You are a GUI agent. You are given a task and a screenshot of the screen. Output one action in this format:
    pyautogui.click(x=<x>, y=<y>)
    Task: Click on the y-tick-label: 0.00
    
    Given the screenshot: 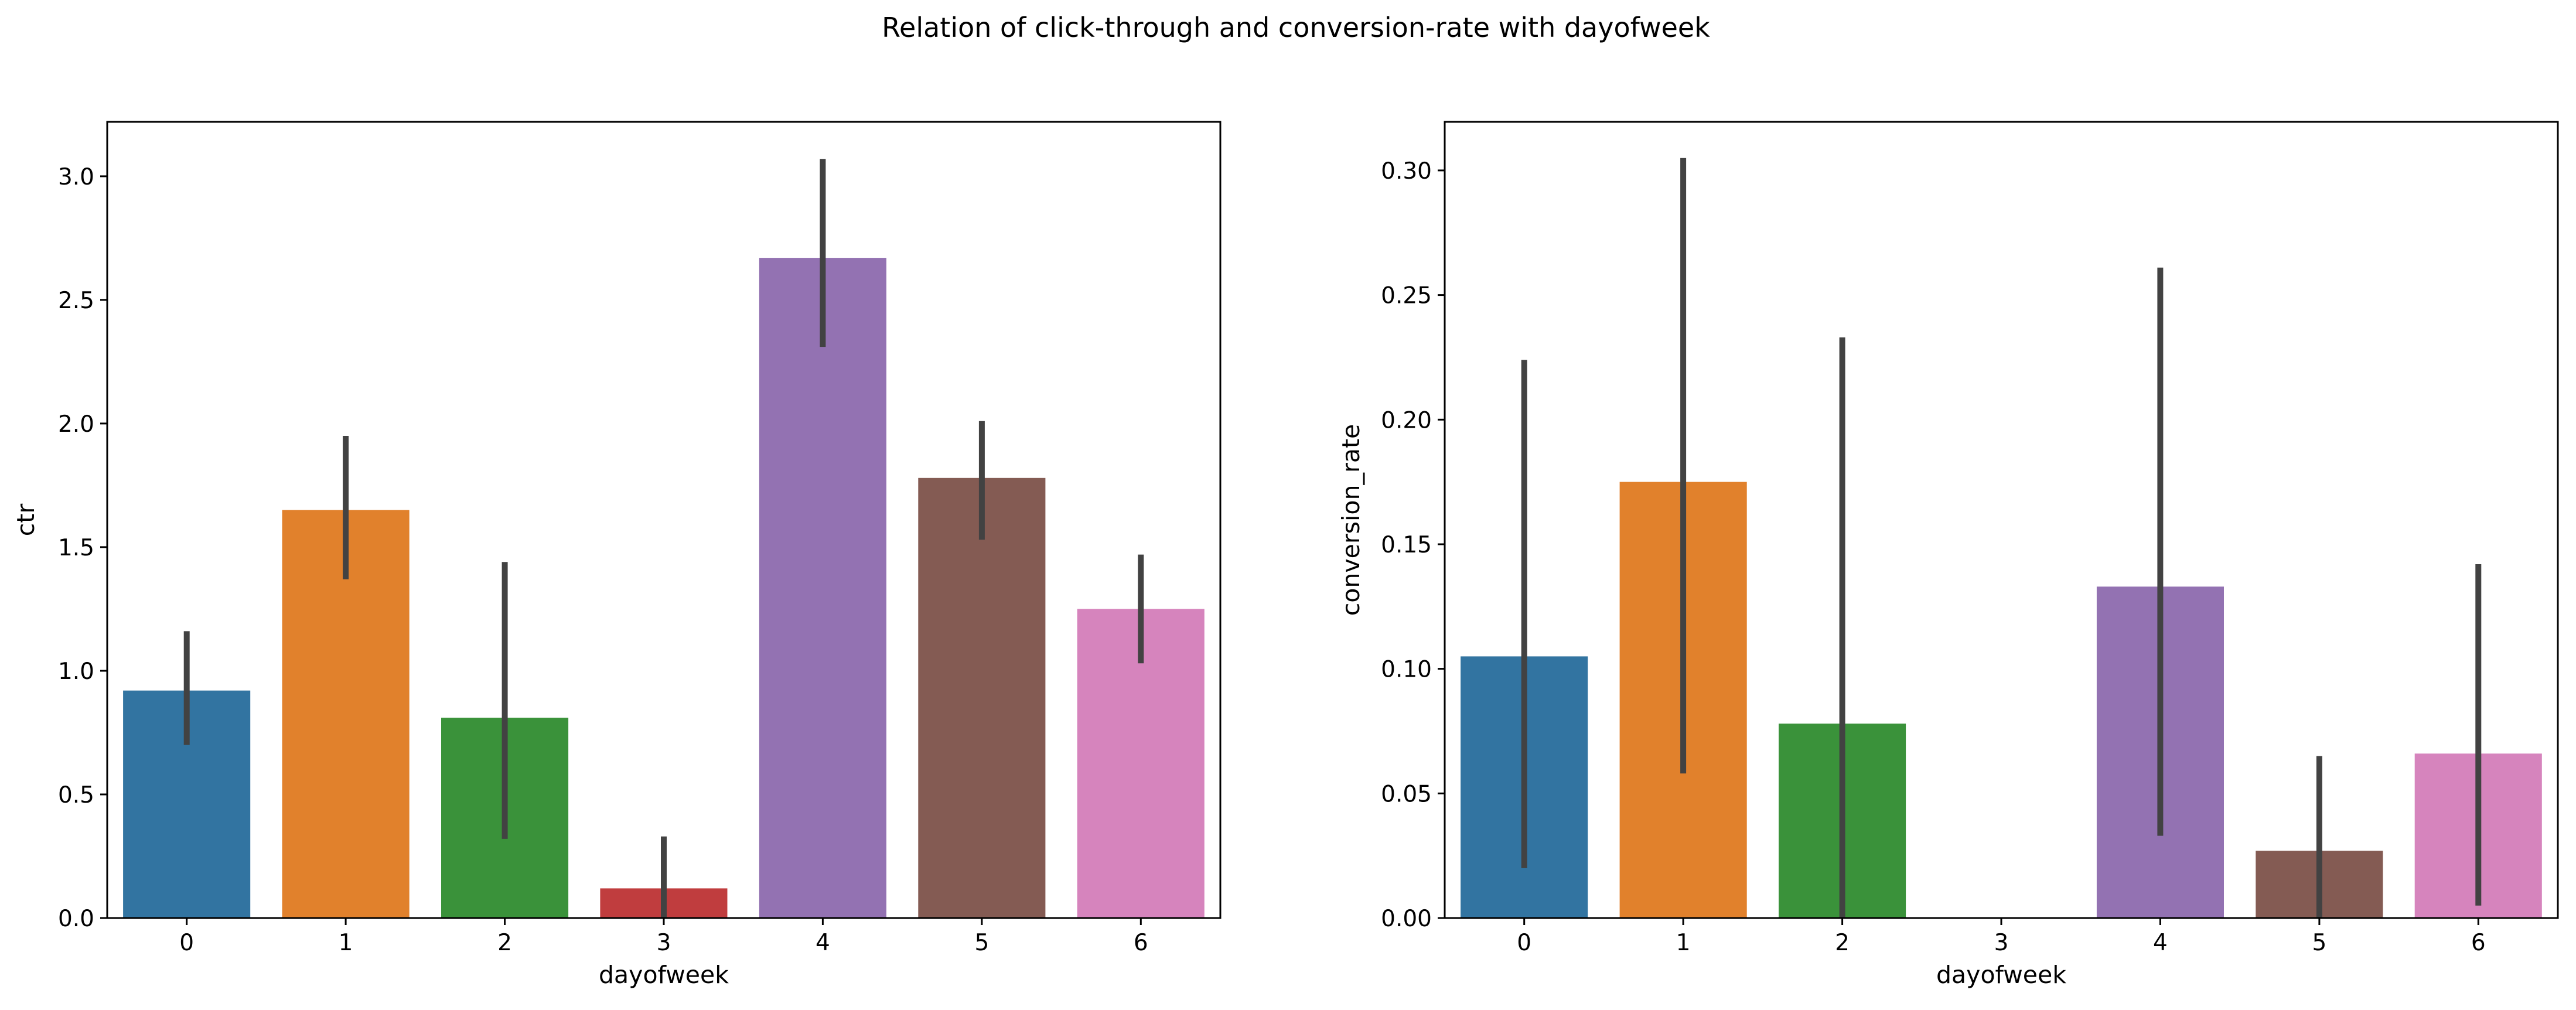 What is the action you would take?
    pyautogui.click(x=1407, y=919)
    